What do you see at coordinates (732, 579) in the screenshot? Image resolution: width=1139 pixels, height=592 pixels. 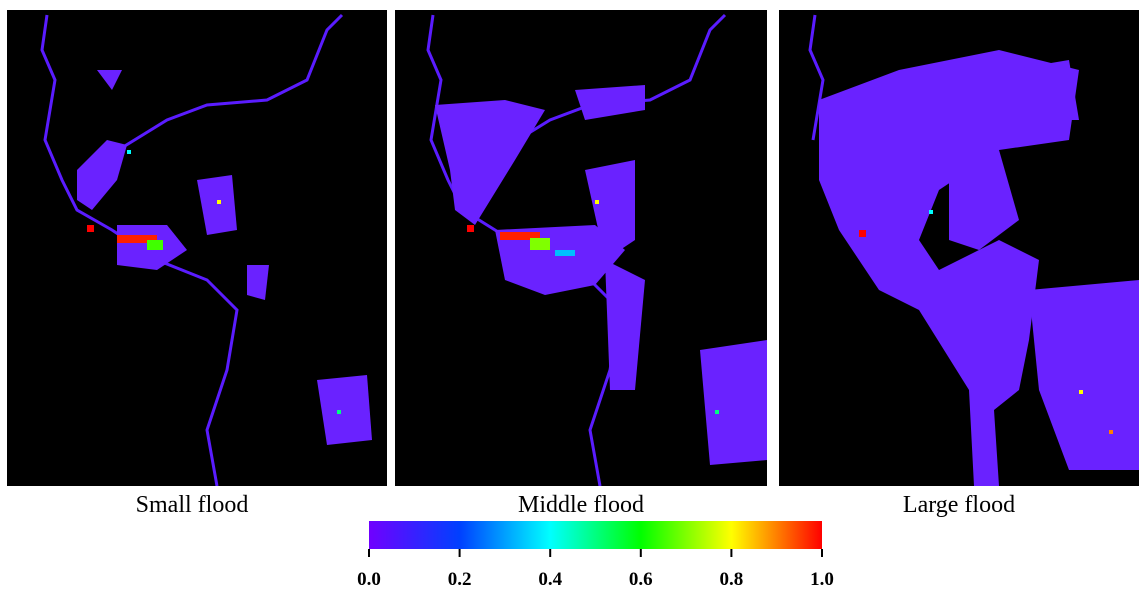 I see `tick-label: 0.8` at bounding box center [732, 579].